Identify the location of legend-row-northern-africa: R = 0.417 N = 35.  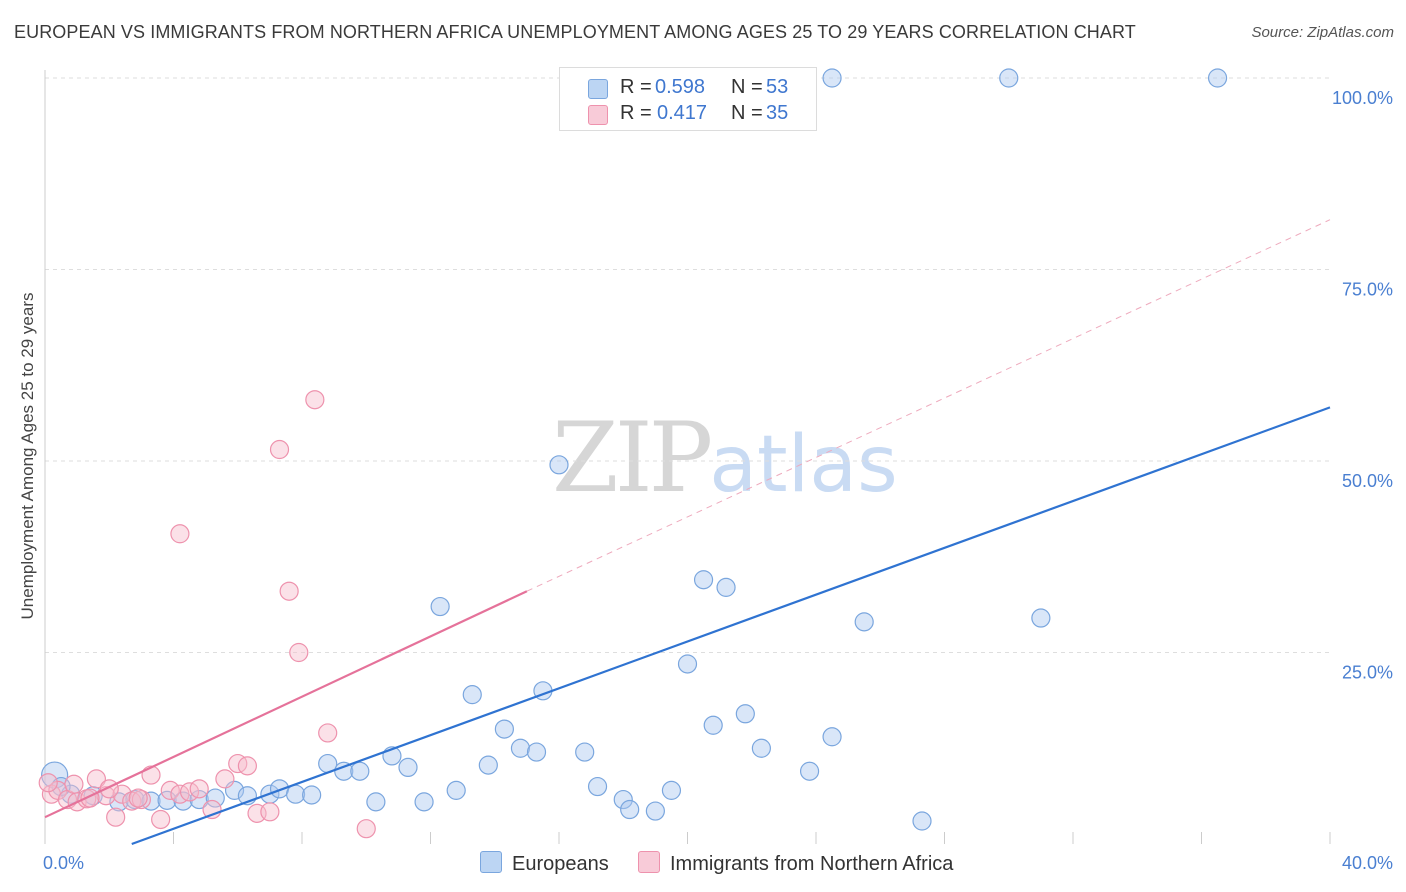
(688, 115).